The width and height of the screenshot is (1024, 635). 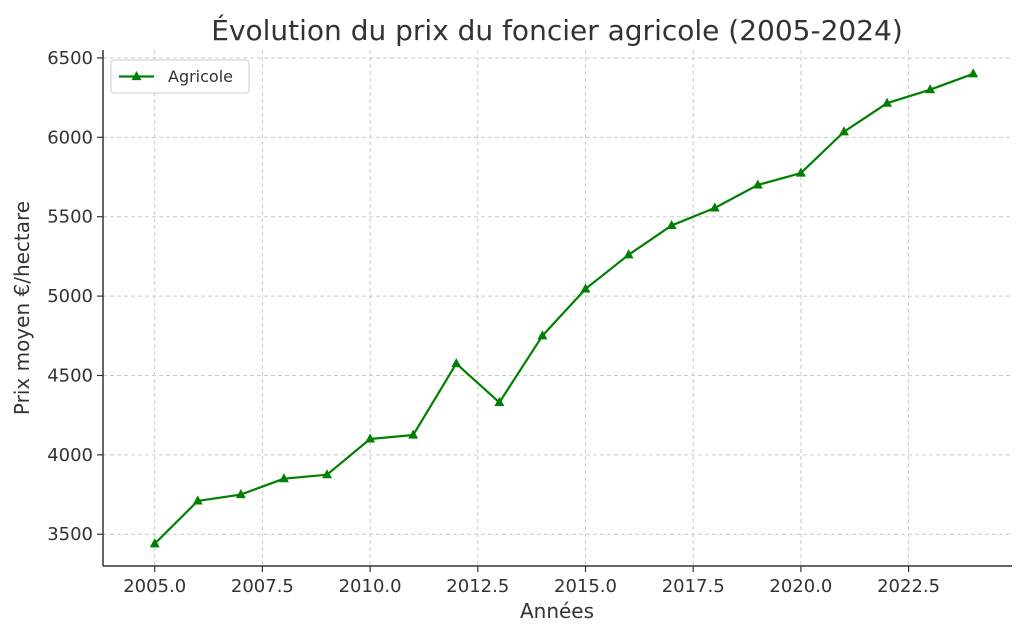 I want to click on legend-triangle-marker-icon, so click(x=136, y=76).